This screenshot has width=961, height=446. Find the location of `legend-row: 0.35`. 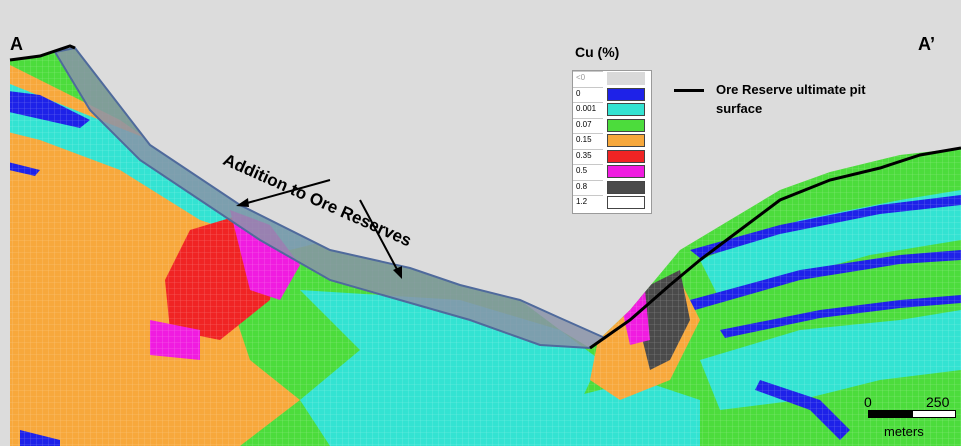

legend-row: 0.35 is located at coordinates (612, 156).